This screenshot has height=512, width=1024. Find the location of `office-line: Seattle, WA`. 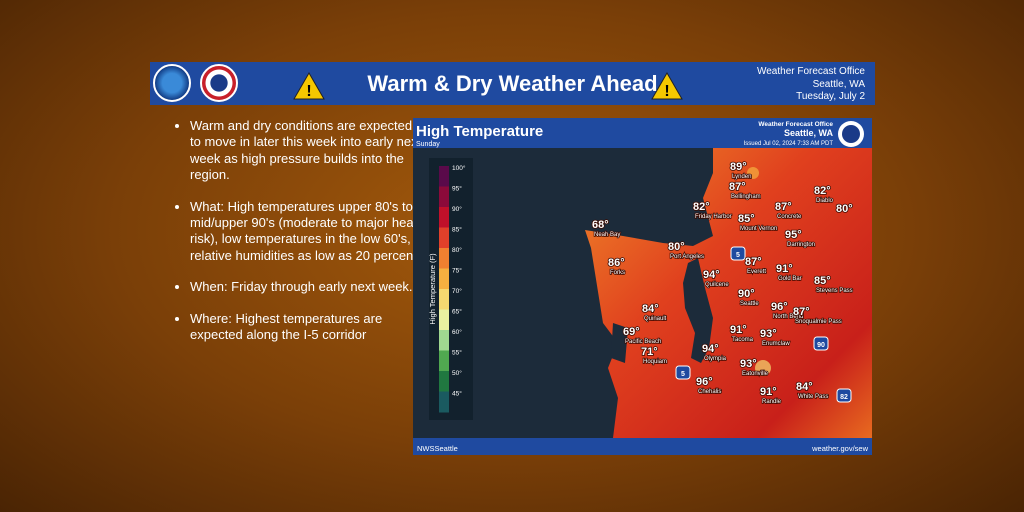

office-line: Seattle, WA is located at coordinates (838, 84).